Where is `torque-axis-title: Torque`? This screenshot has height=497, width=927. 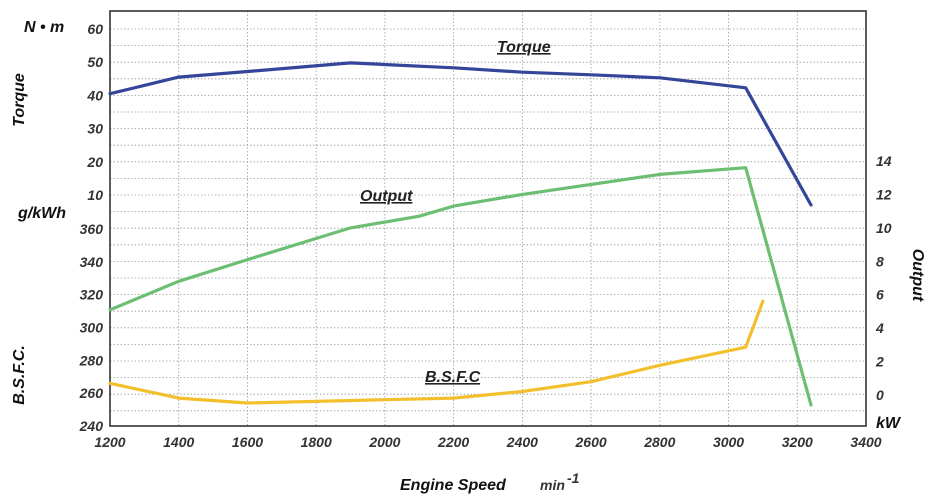
torque-axis-title: Torque is located at coordinates (19, 100).